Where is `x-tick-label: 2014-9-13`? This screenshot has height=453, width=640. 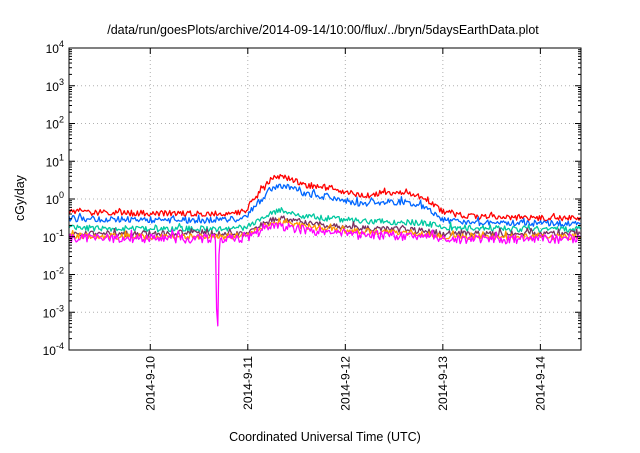 x-tick-label: 2014-9-13 is located at coordinates (443, 383).